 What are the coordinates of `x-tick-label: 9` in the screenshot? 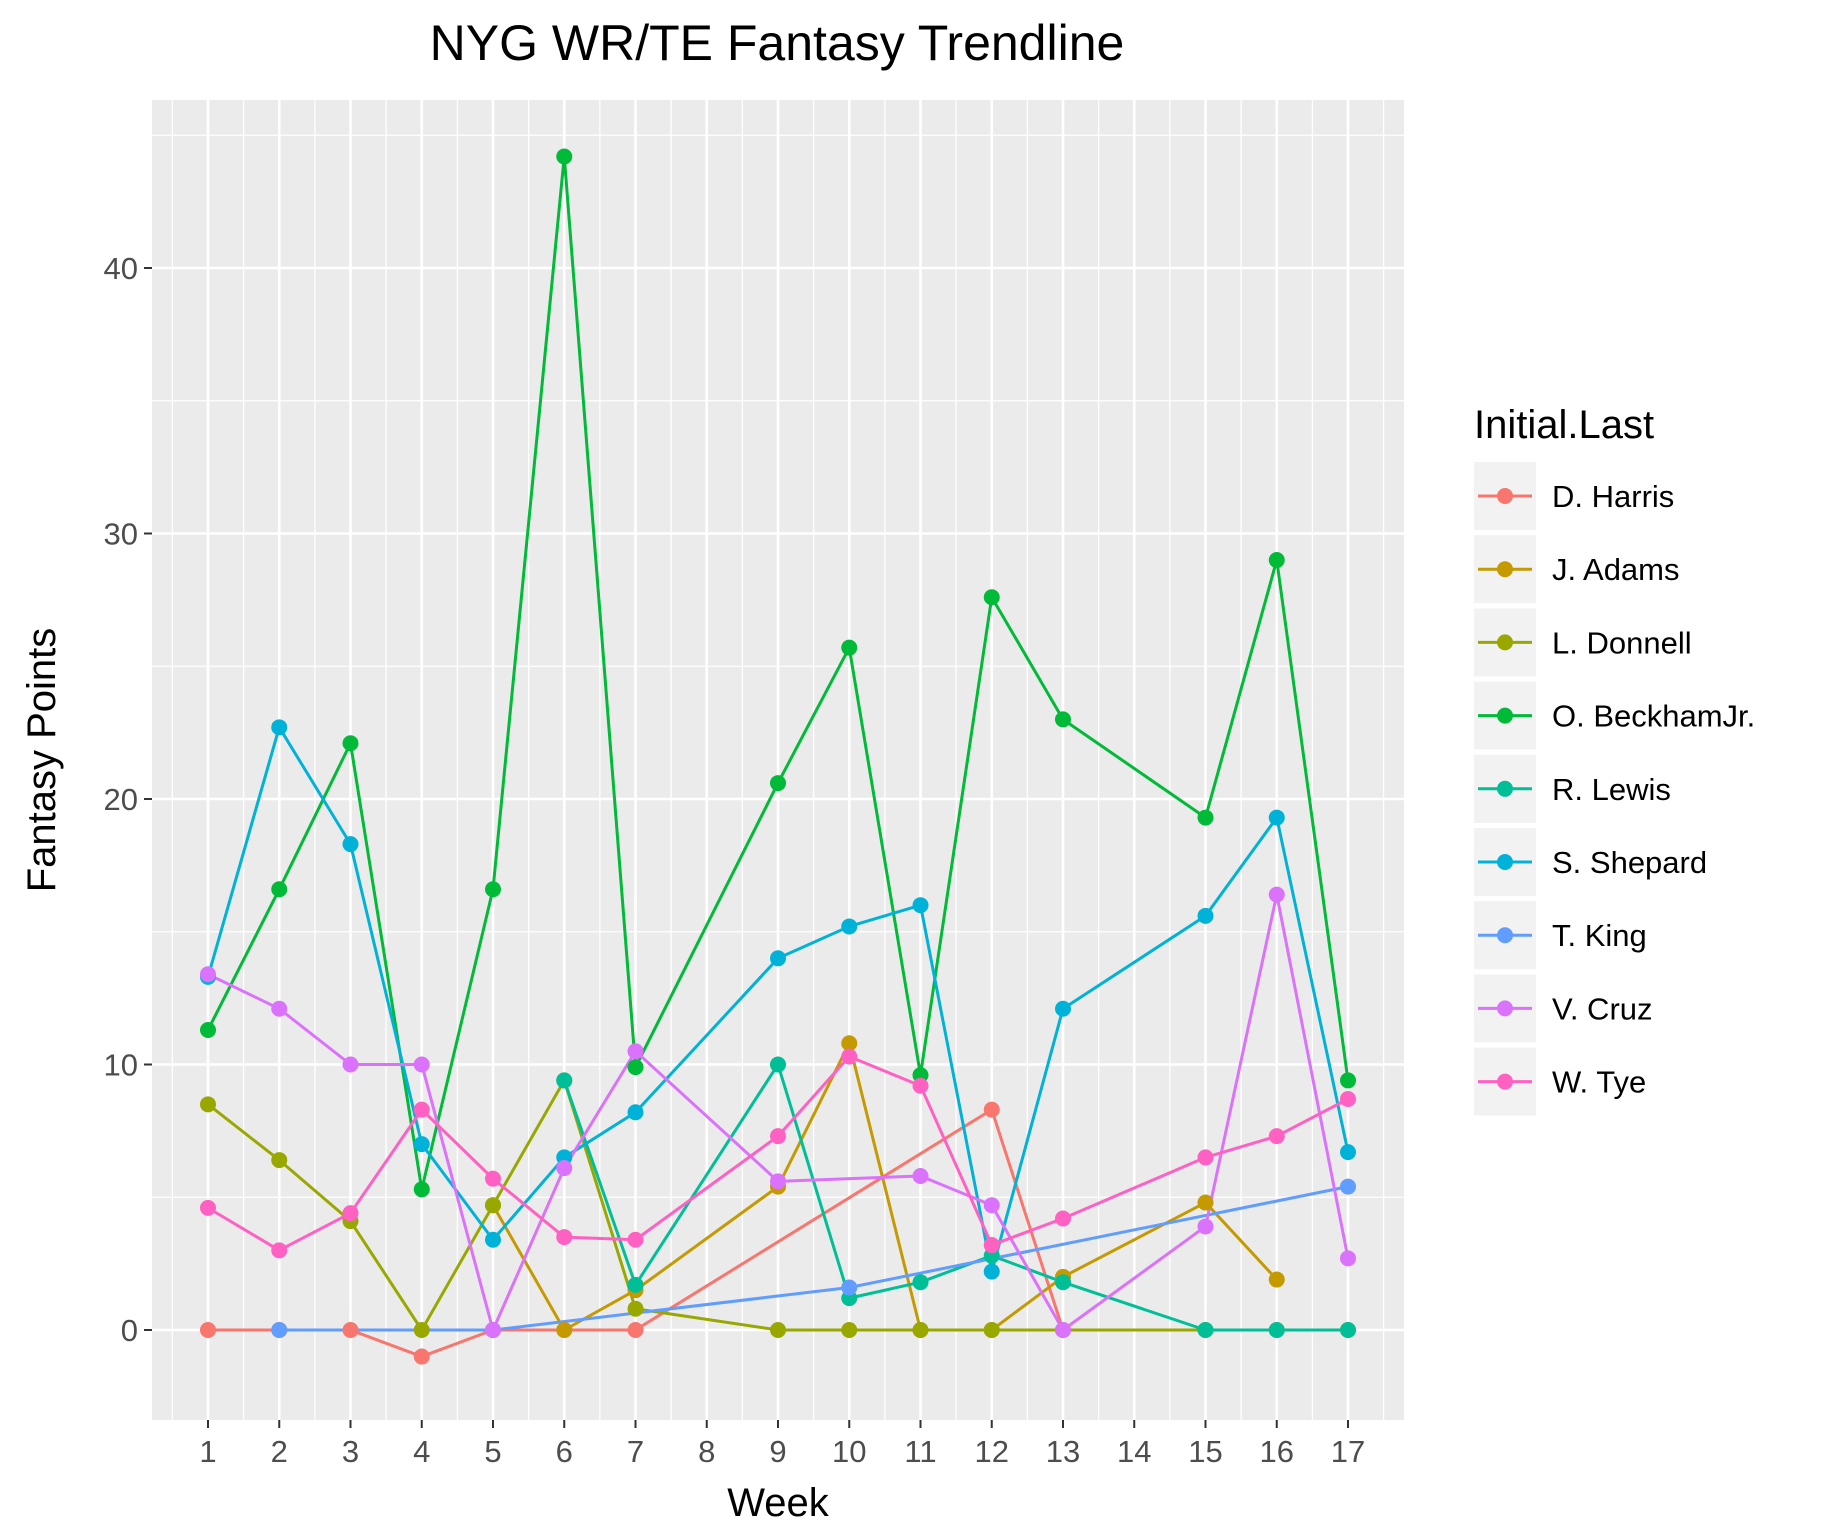 It's located at (777, 1451).